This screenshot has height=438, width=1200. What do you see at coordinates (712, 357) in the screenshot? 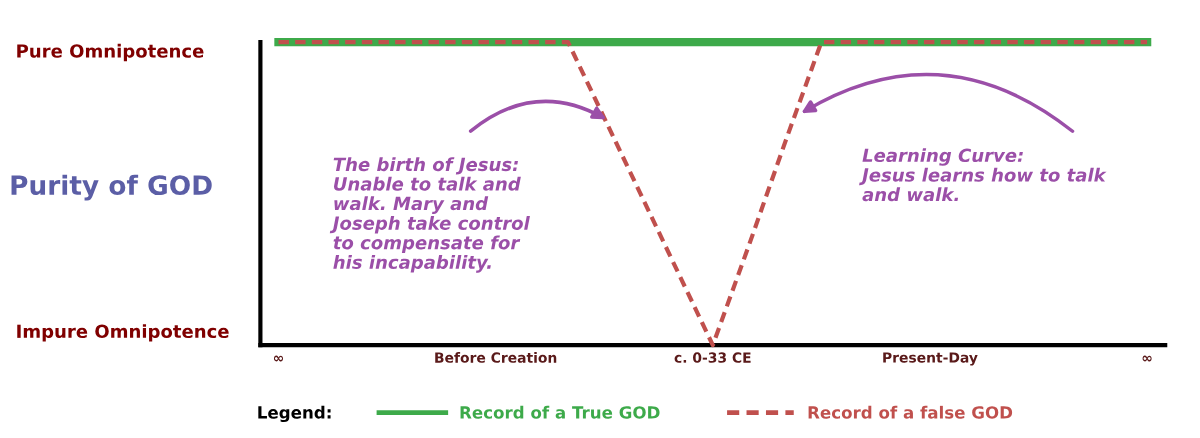
I see `x-tick-label: c. 0-33 CE` at bounding box center [712, 357].